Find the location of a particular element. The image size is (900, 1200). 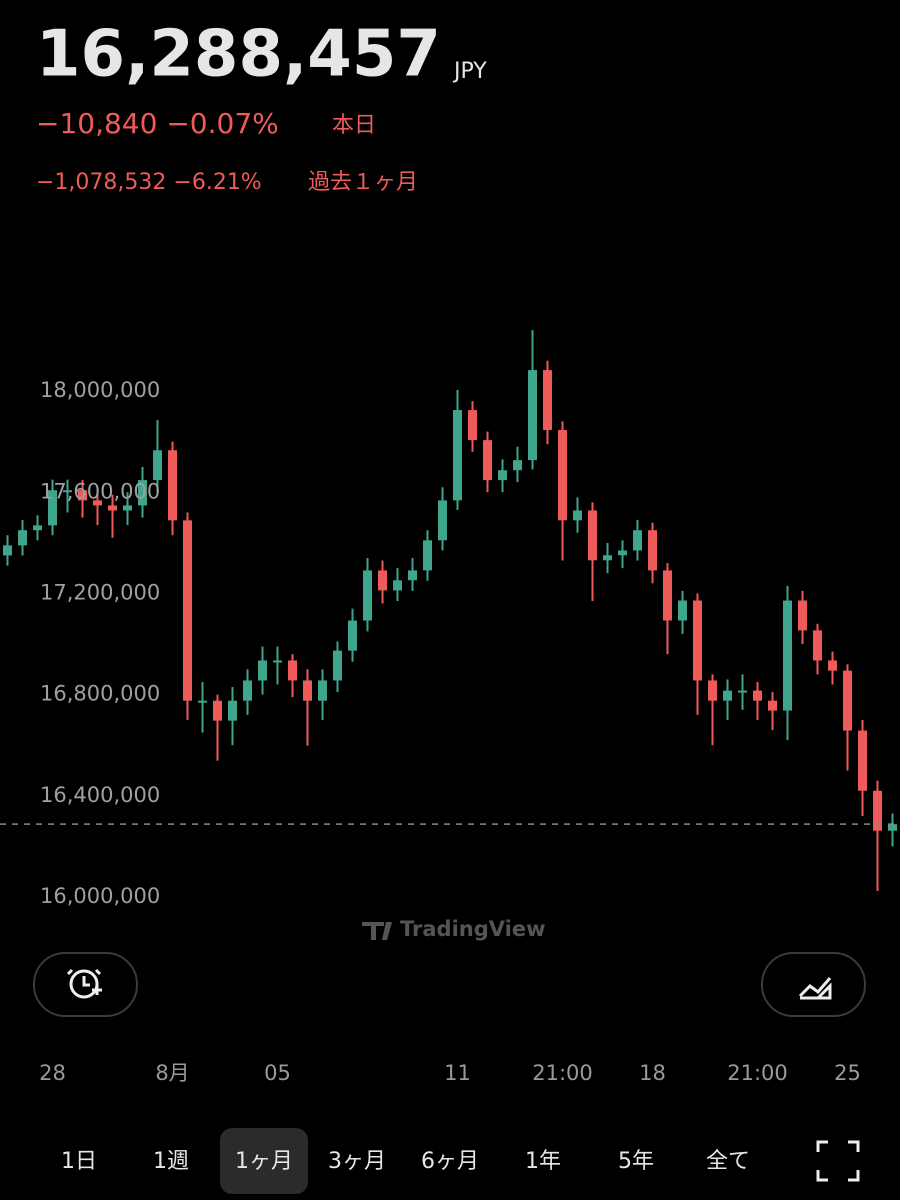

x-tick-label: 18 is located at coordinates (652, 1073).